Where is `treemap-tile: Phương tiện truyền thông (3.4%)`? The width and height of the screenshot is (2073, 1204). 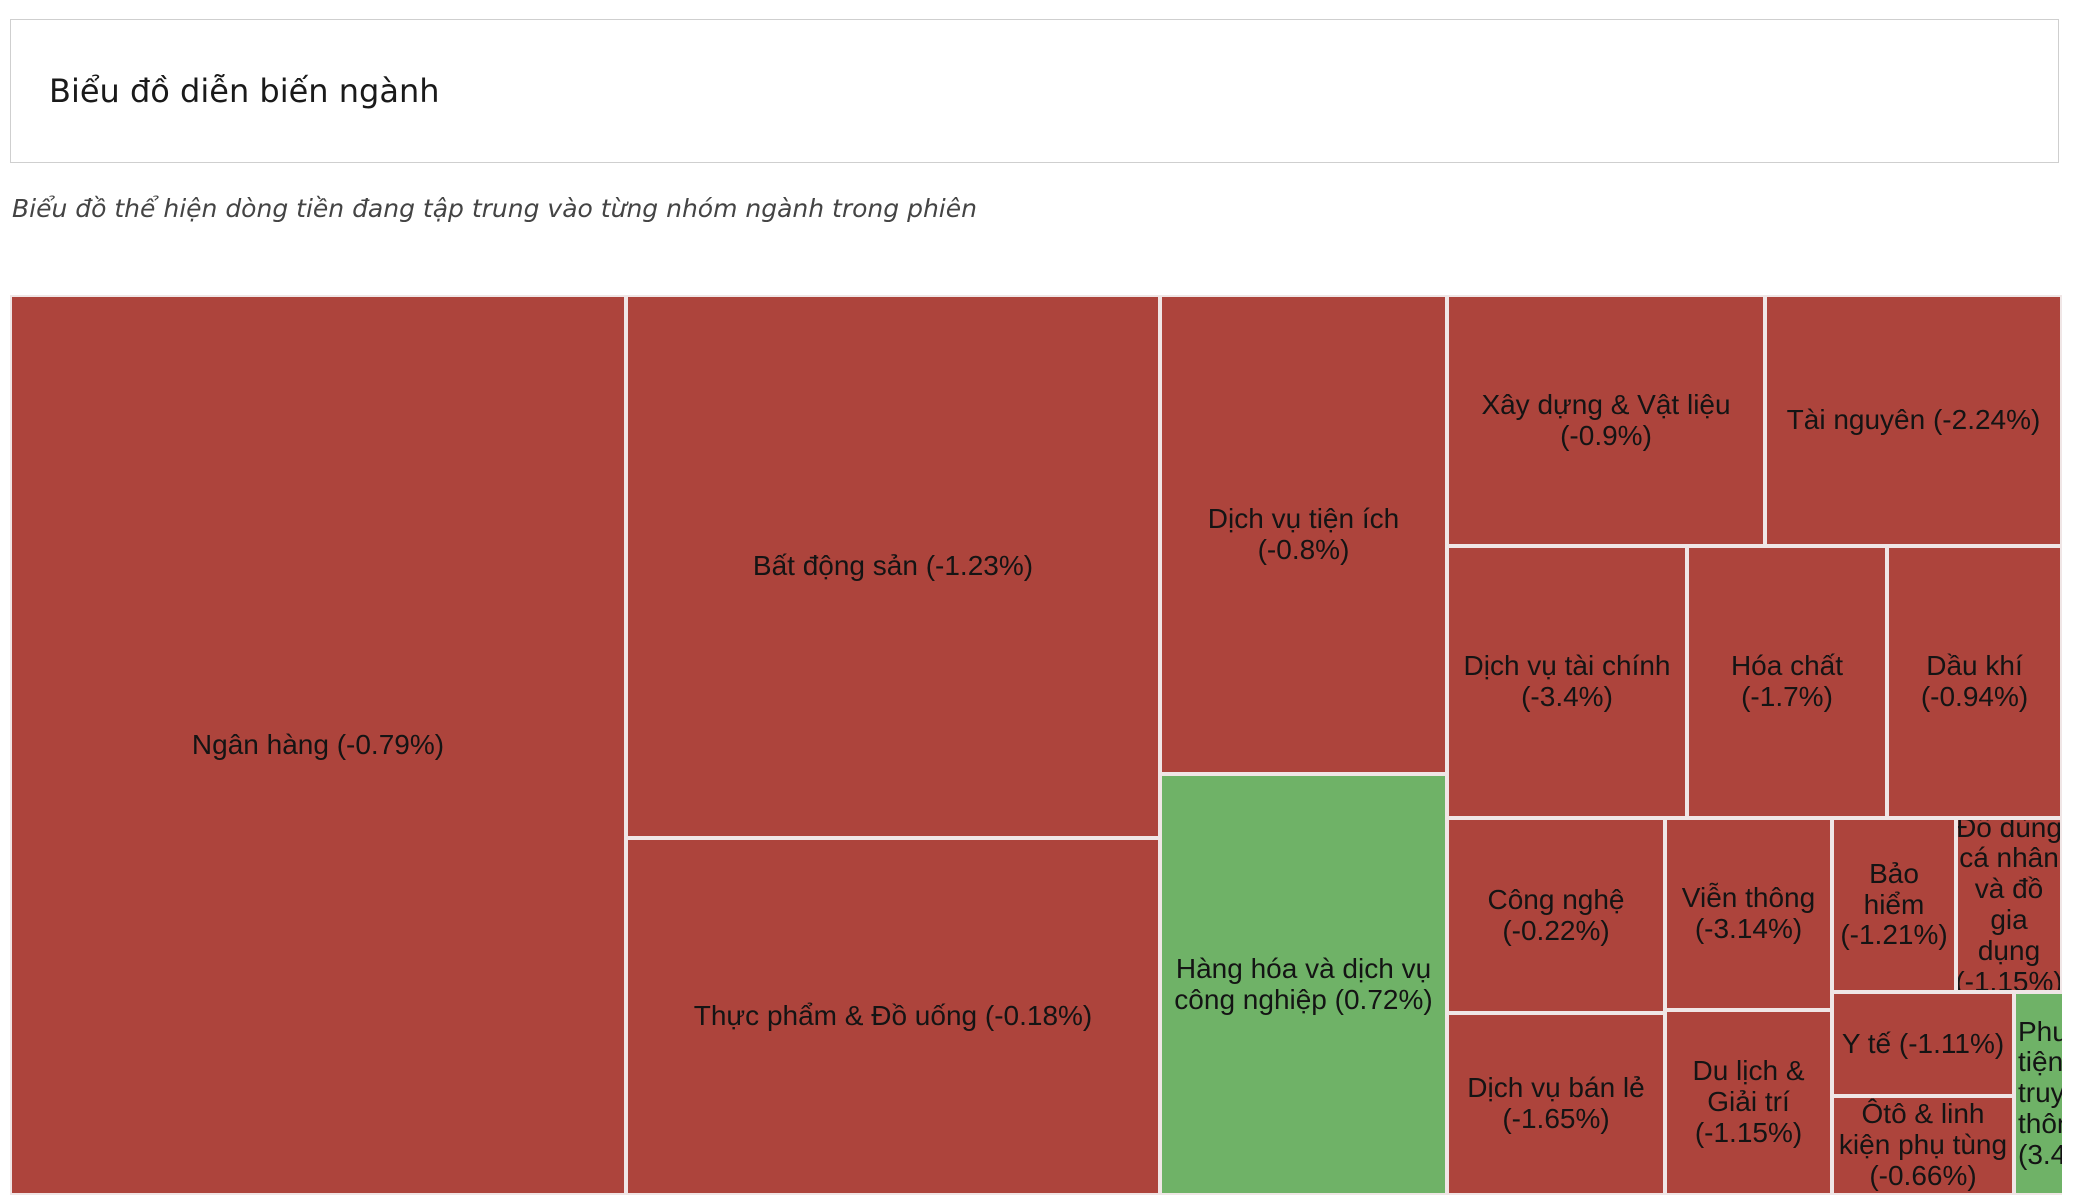 treemap-tile: Phương tiện truyền thông (3.4%) is located at coordinates (2038, 1093).